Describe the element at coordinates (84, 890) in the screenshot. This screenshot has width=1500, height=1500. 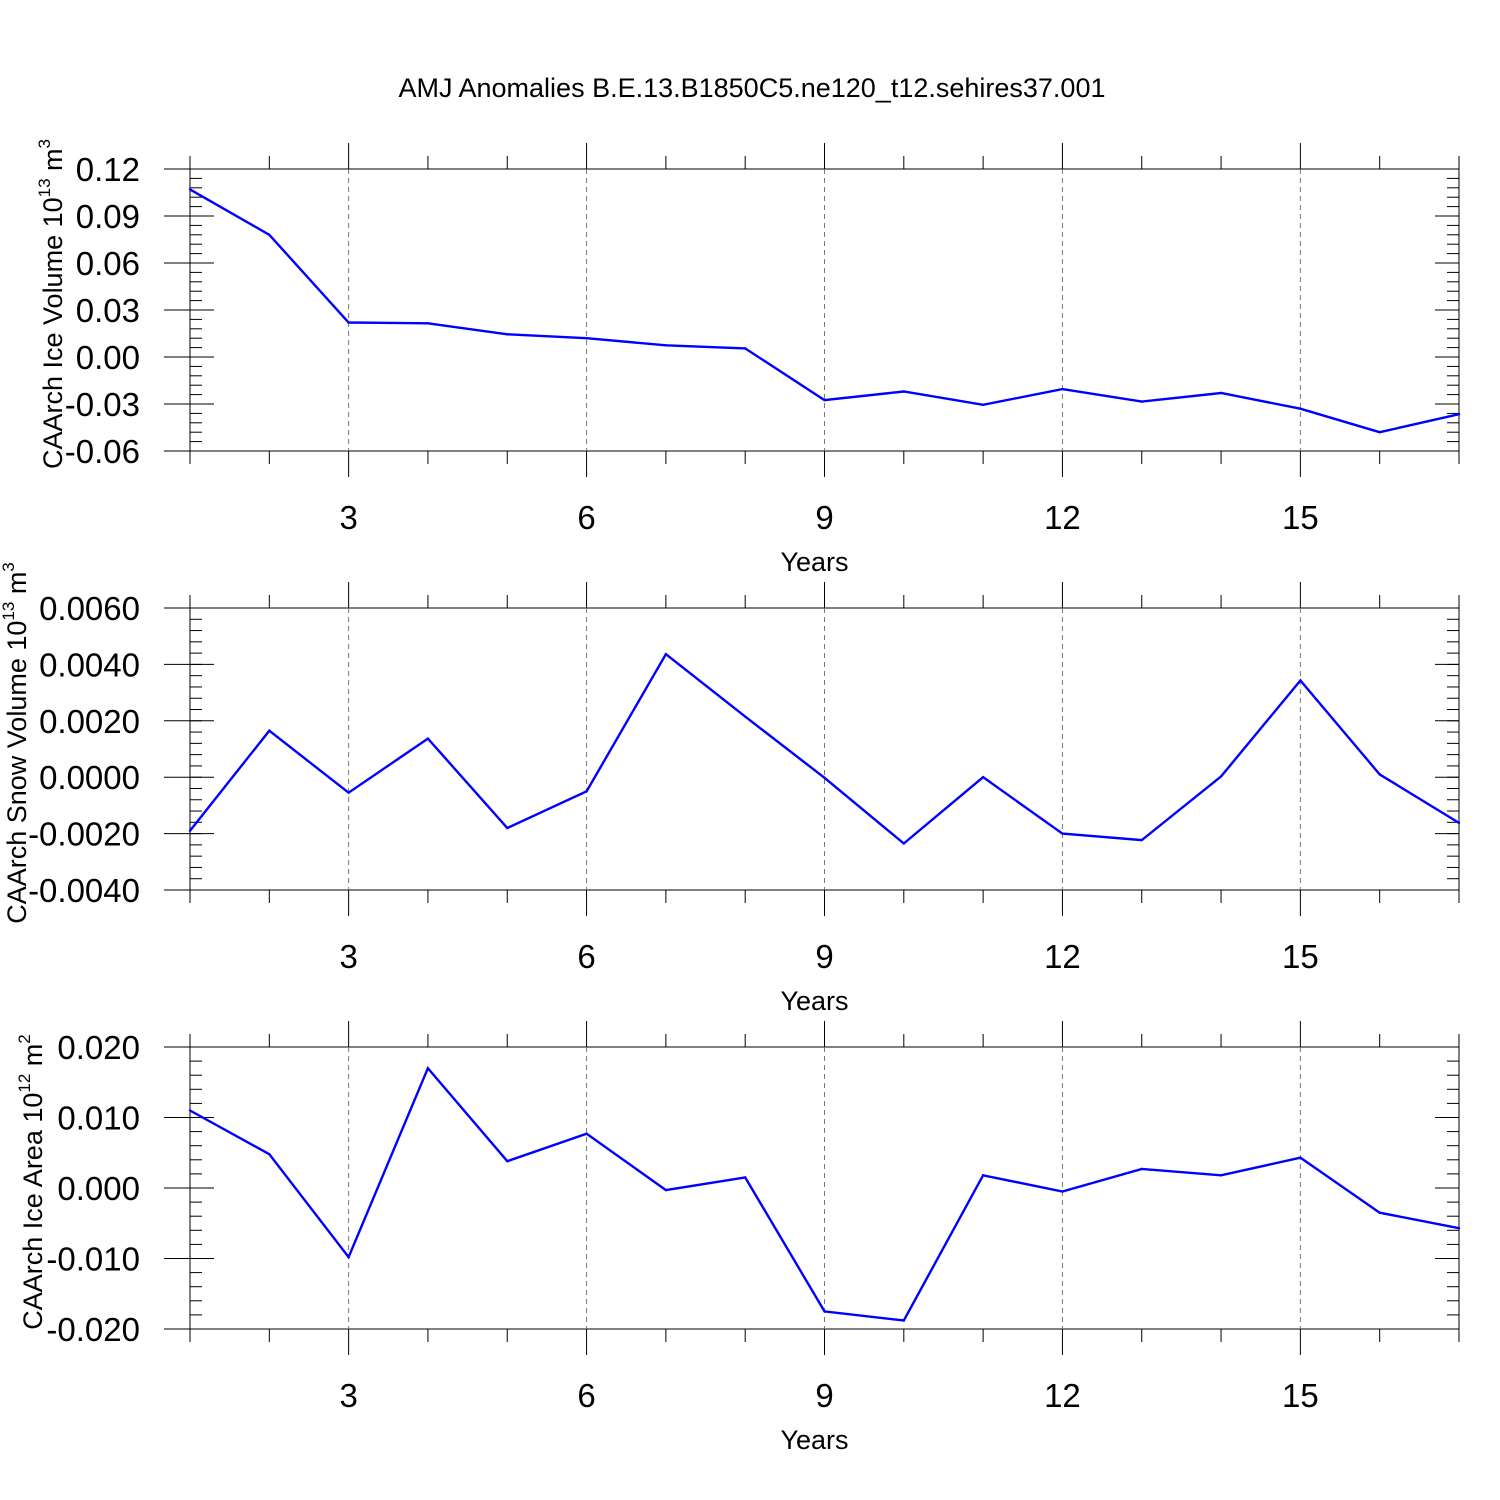
I see `y-tick-label: -0.0040` at that location.